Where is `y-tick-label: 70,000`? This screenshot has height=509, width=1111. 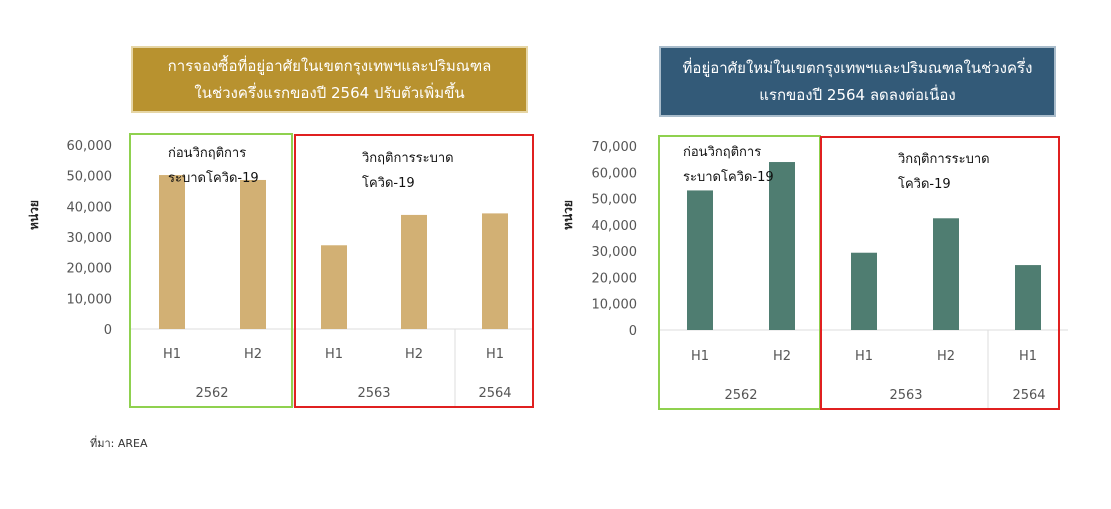 y-tick-label: 70,000 is located at coordinates (615, 147).